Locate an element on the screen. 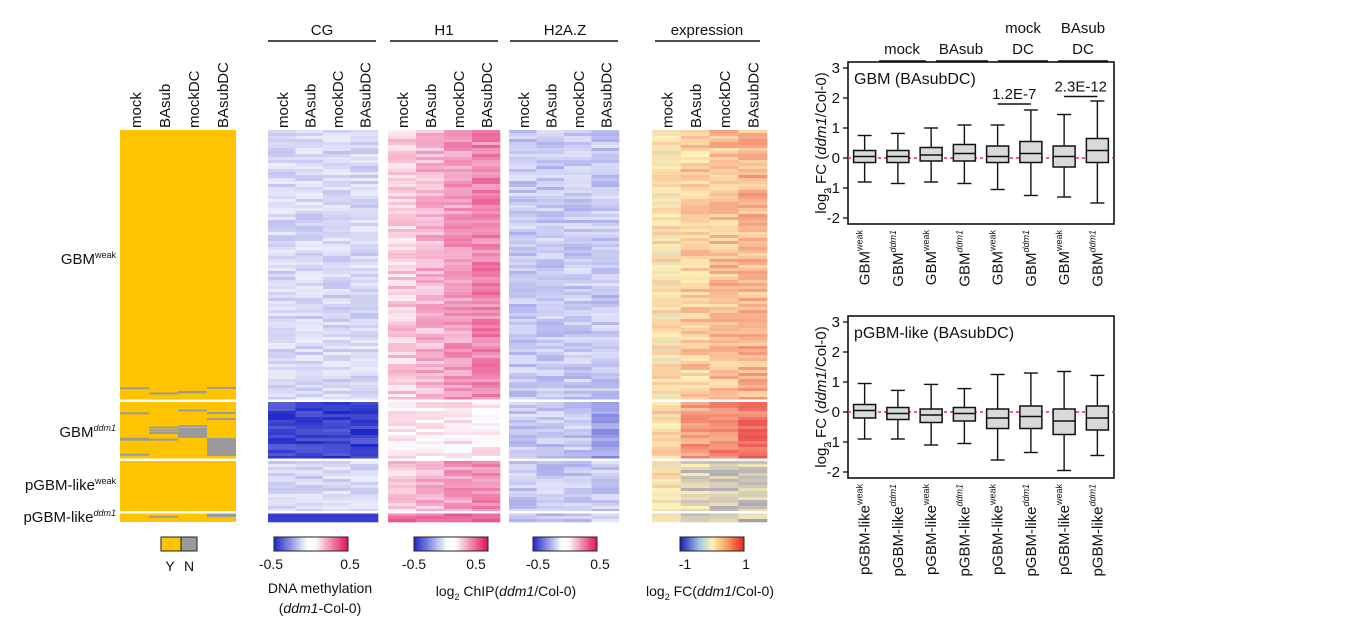  group-separator is located at coordinates (178, 459).